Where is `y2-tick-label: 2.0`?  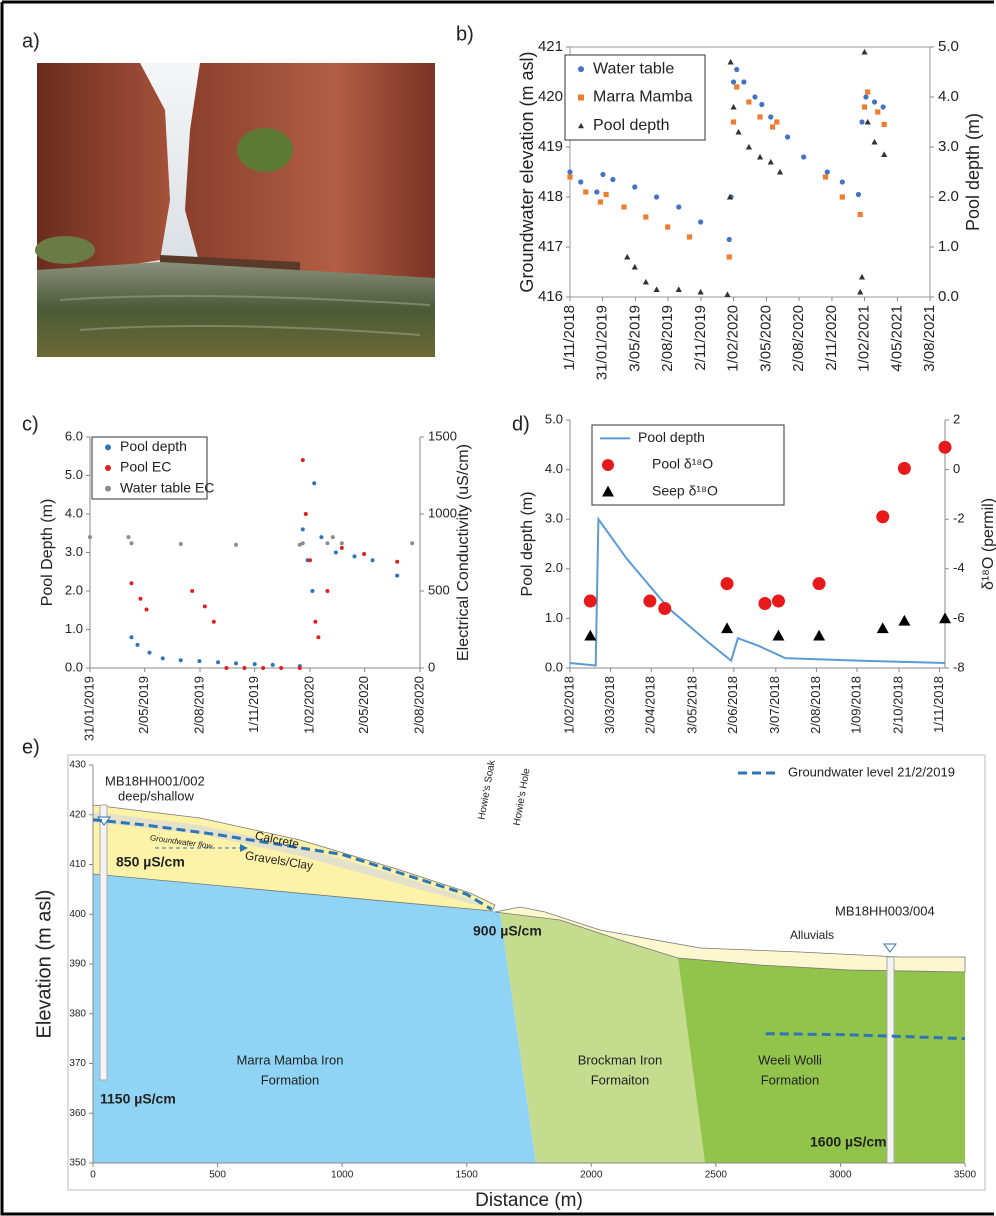
y2-tick-label: 2.0 is located at coordinates (948, 196).